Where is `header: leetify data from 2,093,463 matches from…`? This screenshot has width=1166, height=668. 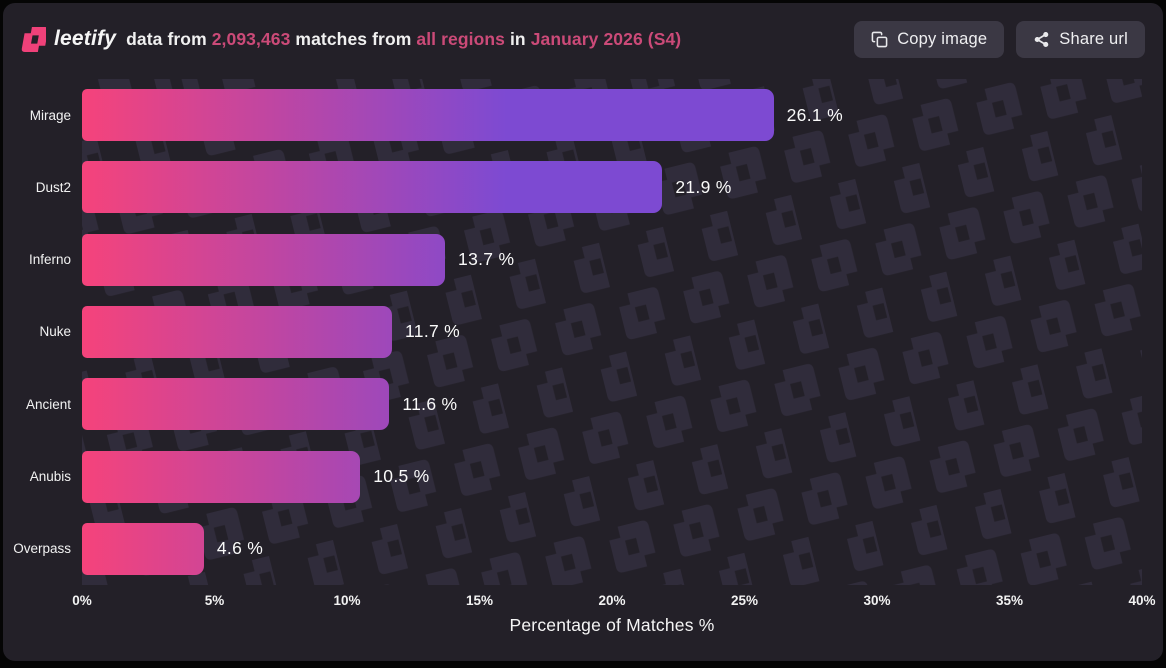 header: leetify data from 2,093,463 matches from… is located at coordinates (583, 35).